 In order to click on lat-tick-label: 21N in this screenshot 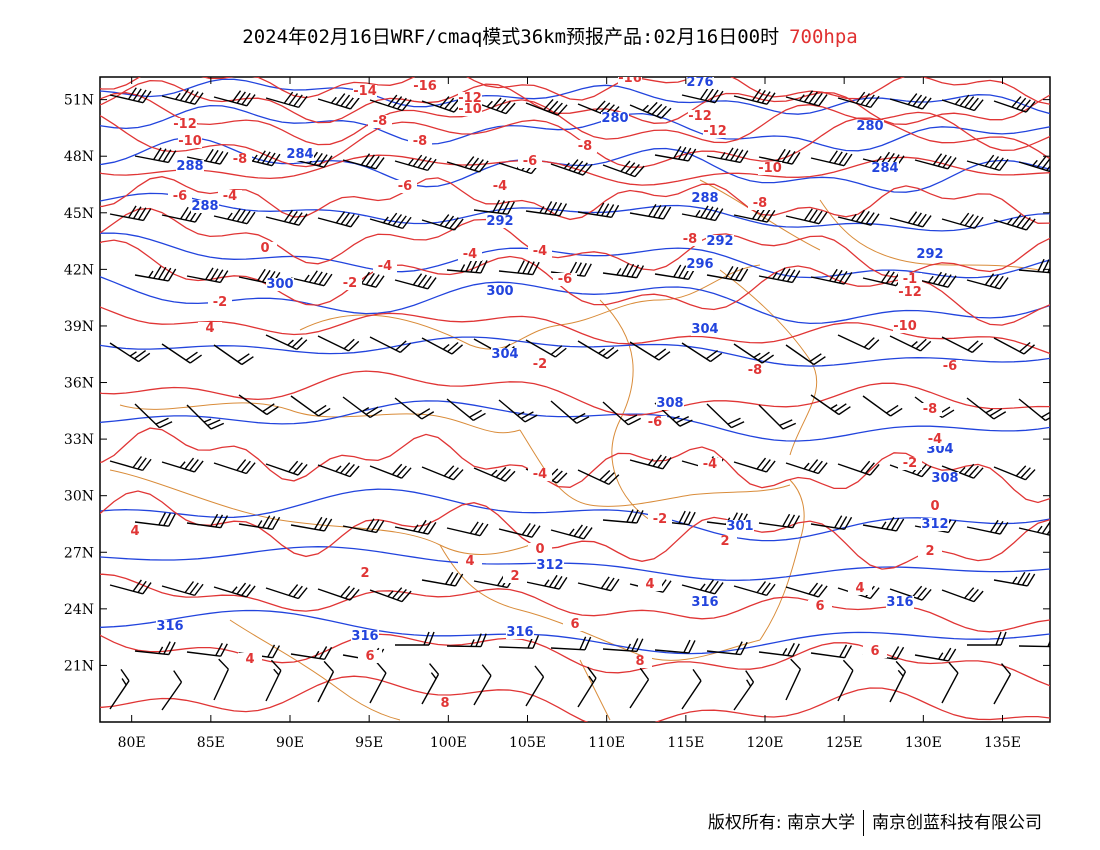, I will do `click(79, 666)`.